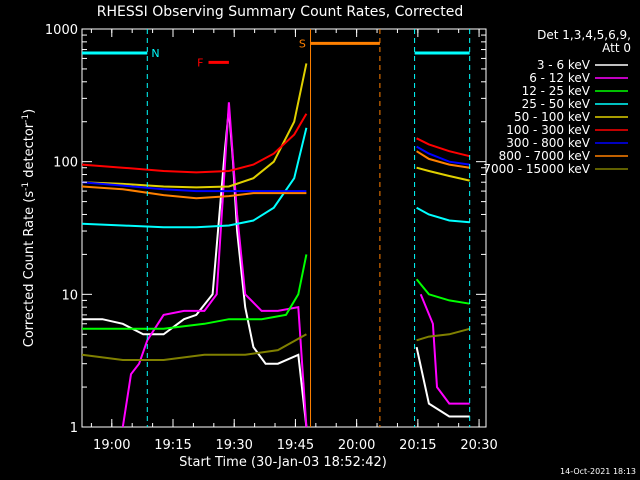 This screenshot has width=640, height=480. I want to click on series-line-25-50keV, so click(275, 178).